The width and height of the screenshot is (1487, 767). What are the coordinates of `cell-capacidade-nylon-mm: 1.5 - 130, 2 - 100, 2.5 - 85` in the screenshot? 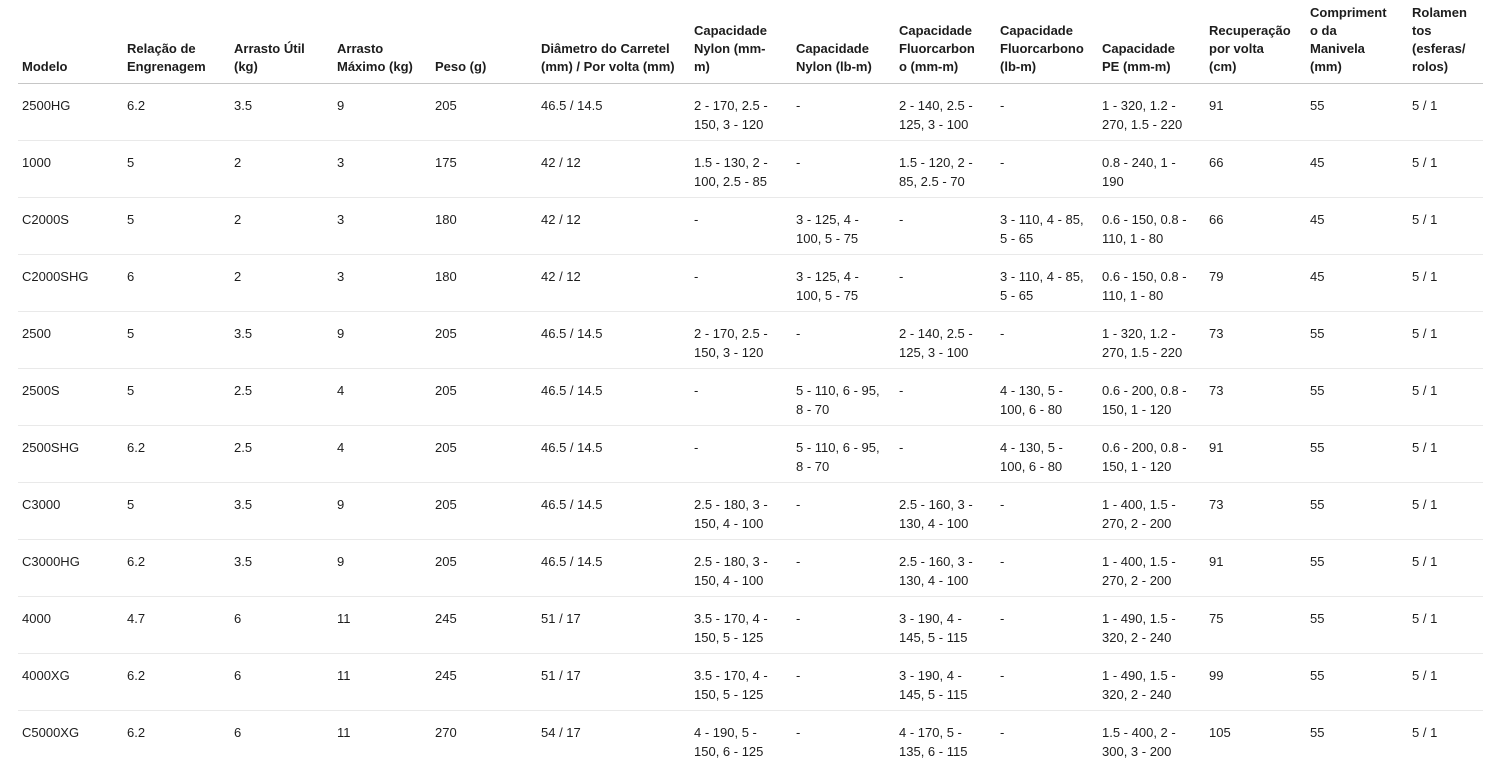 It's located at (741, 169).